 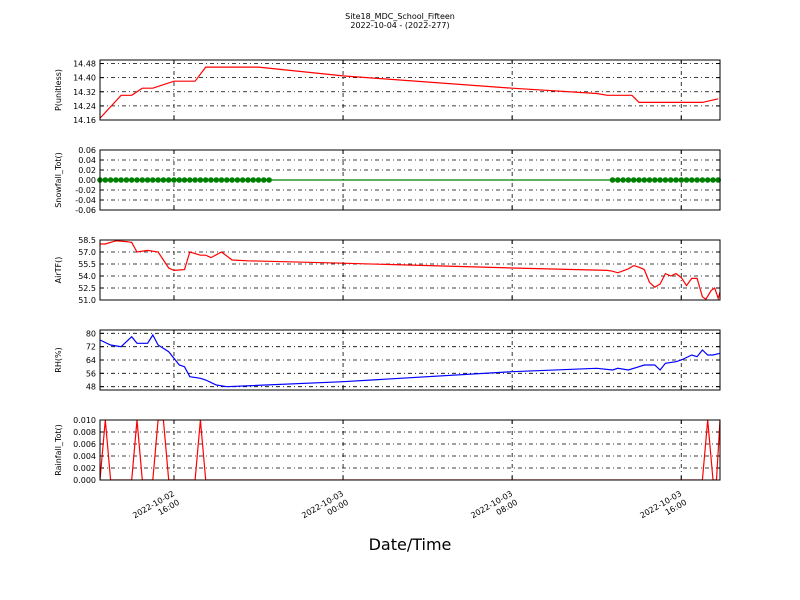 I want to click on y-tick-label: 14.16, so click(x=84, y=120).